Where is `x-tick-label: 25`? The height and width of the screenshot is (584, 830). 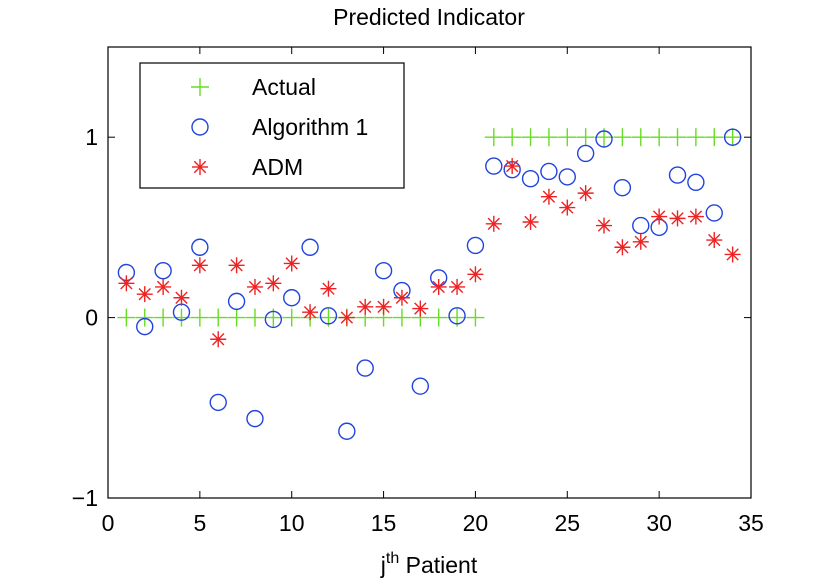 x-tick-label: 25 is located at coordinates (567, 523).